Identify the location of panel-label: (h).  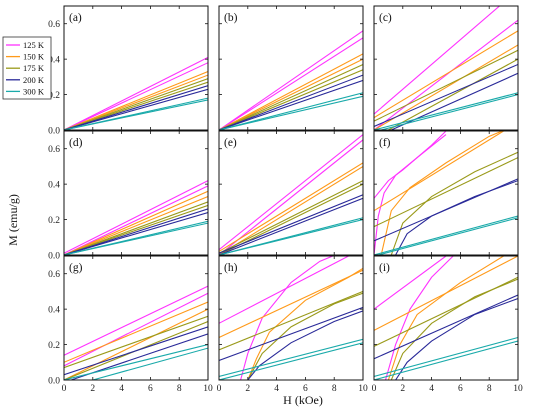
(231, 268).